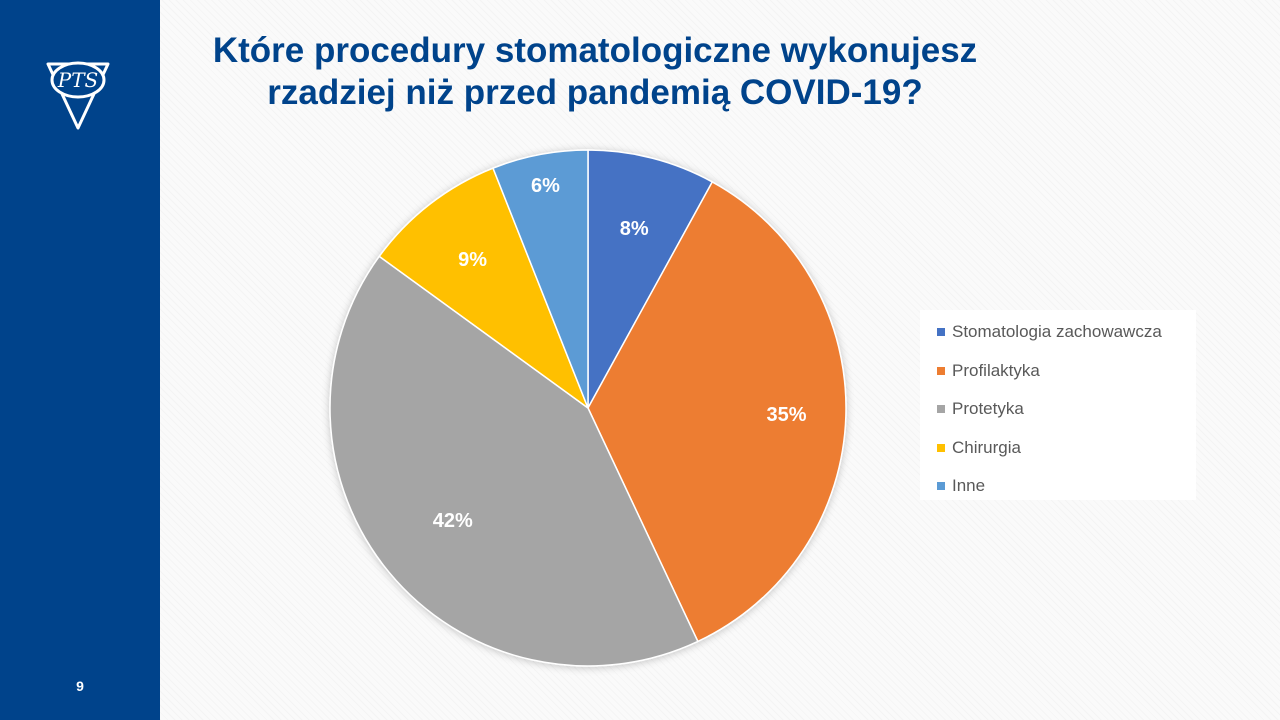  What do you see at coordinates (787, 415) in the screenshot?
I see `slice-label-2: 35%` at bounding box center [787, 415].